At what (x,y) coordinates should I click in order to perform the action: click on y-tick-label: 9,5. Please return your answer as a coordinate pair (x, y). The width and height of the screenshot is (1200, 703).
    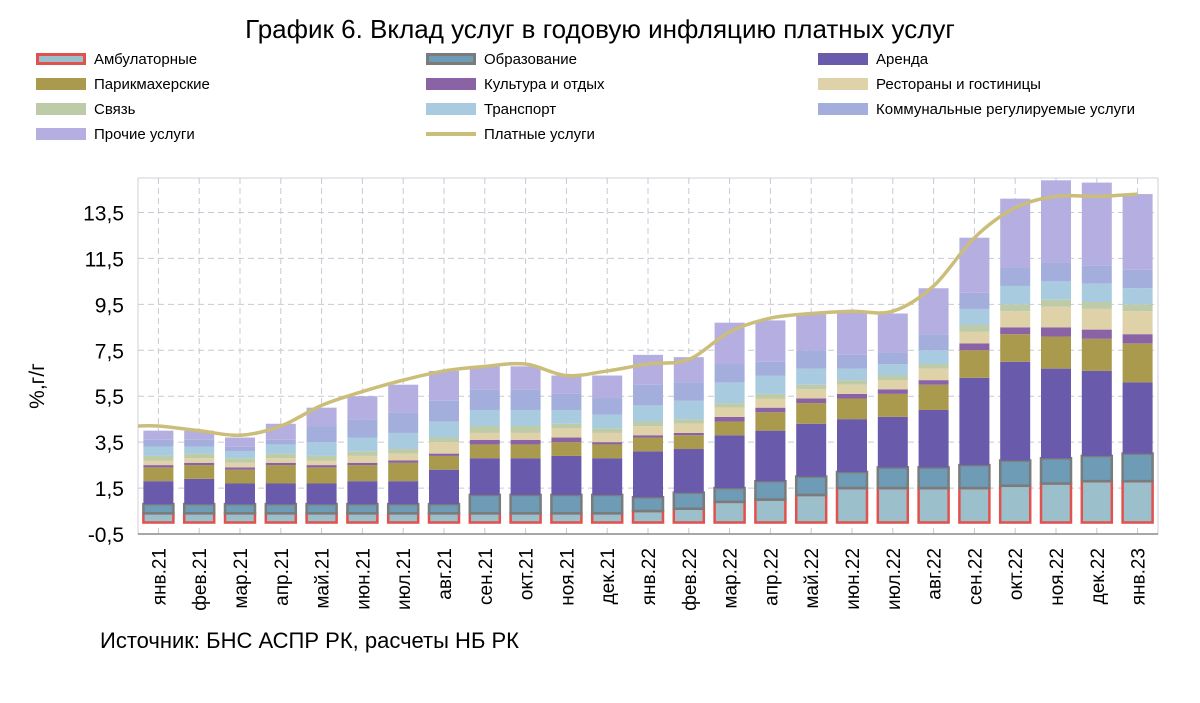
    Looking at the image, I should click on (109, 305).